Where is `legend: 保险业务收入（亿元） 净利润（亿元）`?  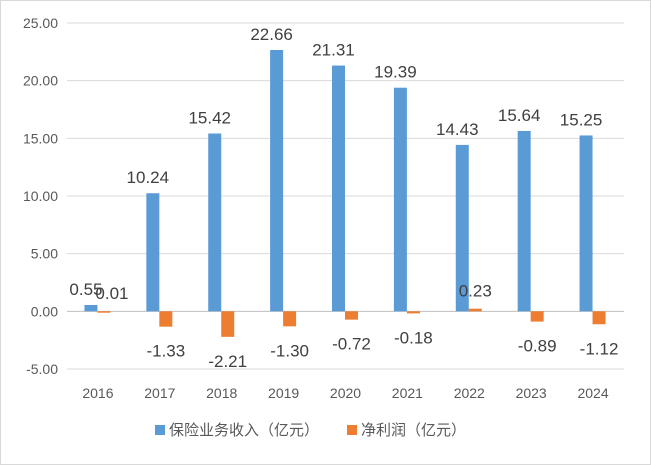
legend: 保险业务收入（亿元） 净利润（亿元） is located at coordinates (310, 430).